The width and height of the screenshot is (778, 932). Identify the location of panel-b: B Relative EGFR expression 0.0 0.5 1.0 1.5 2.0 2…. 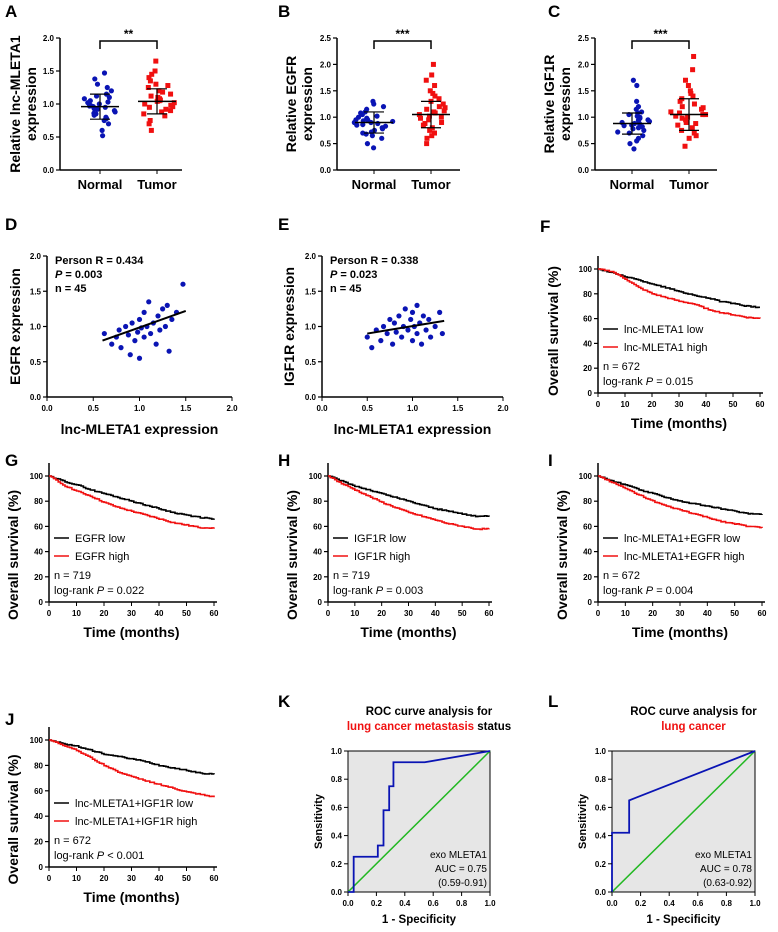
(369, 97).